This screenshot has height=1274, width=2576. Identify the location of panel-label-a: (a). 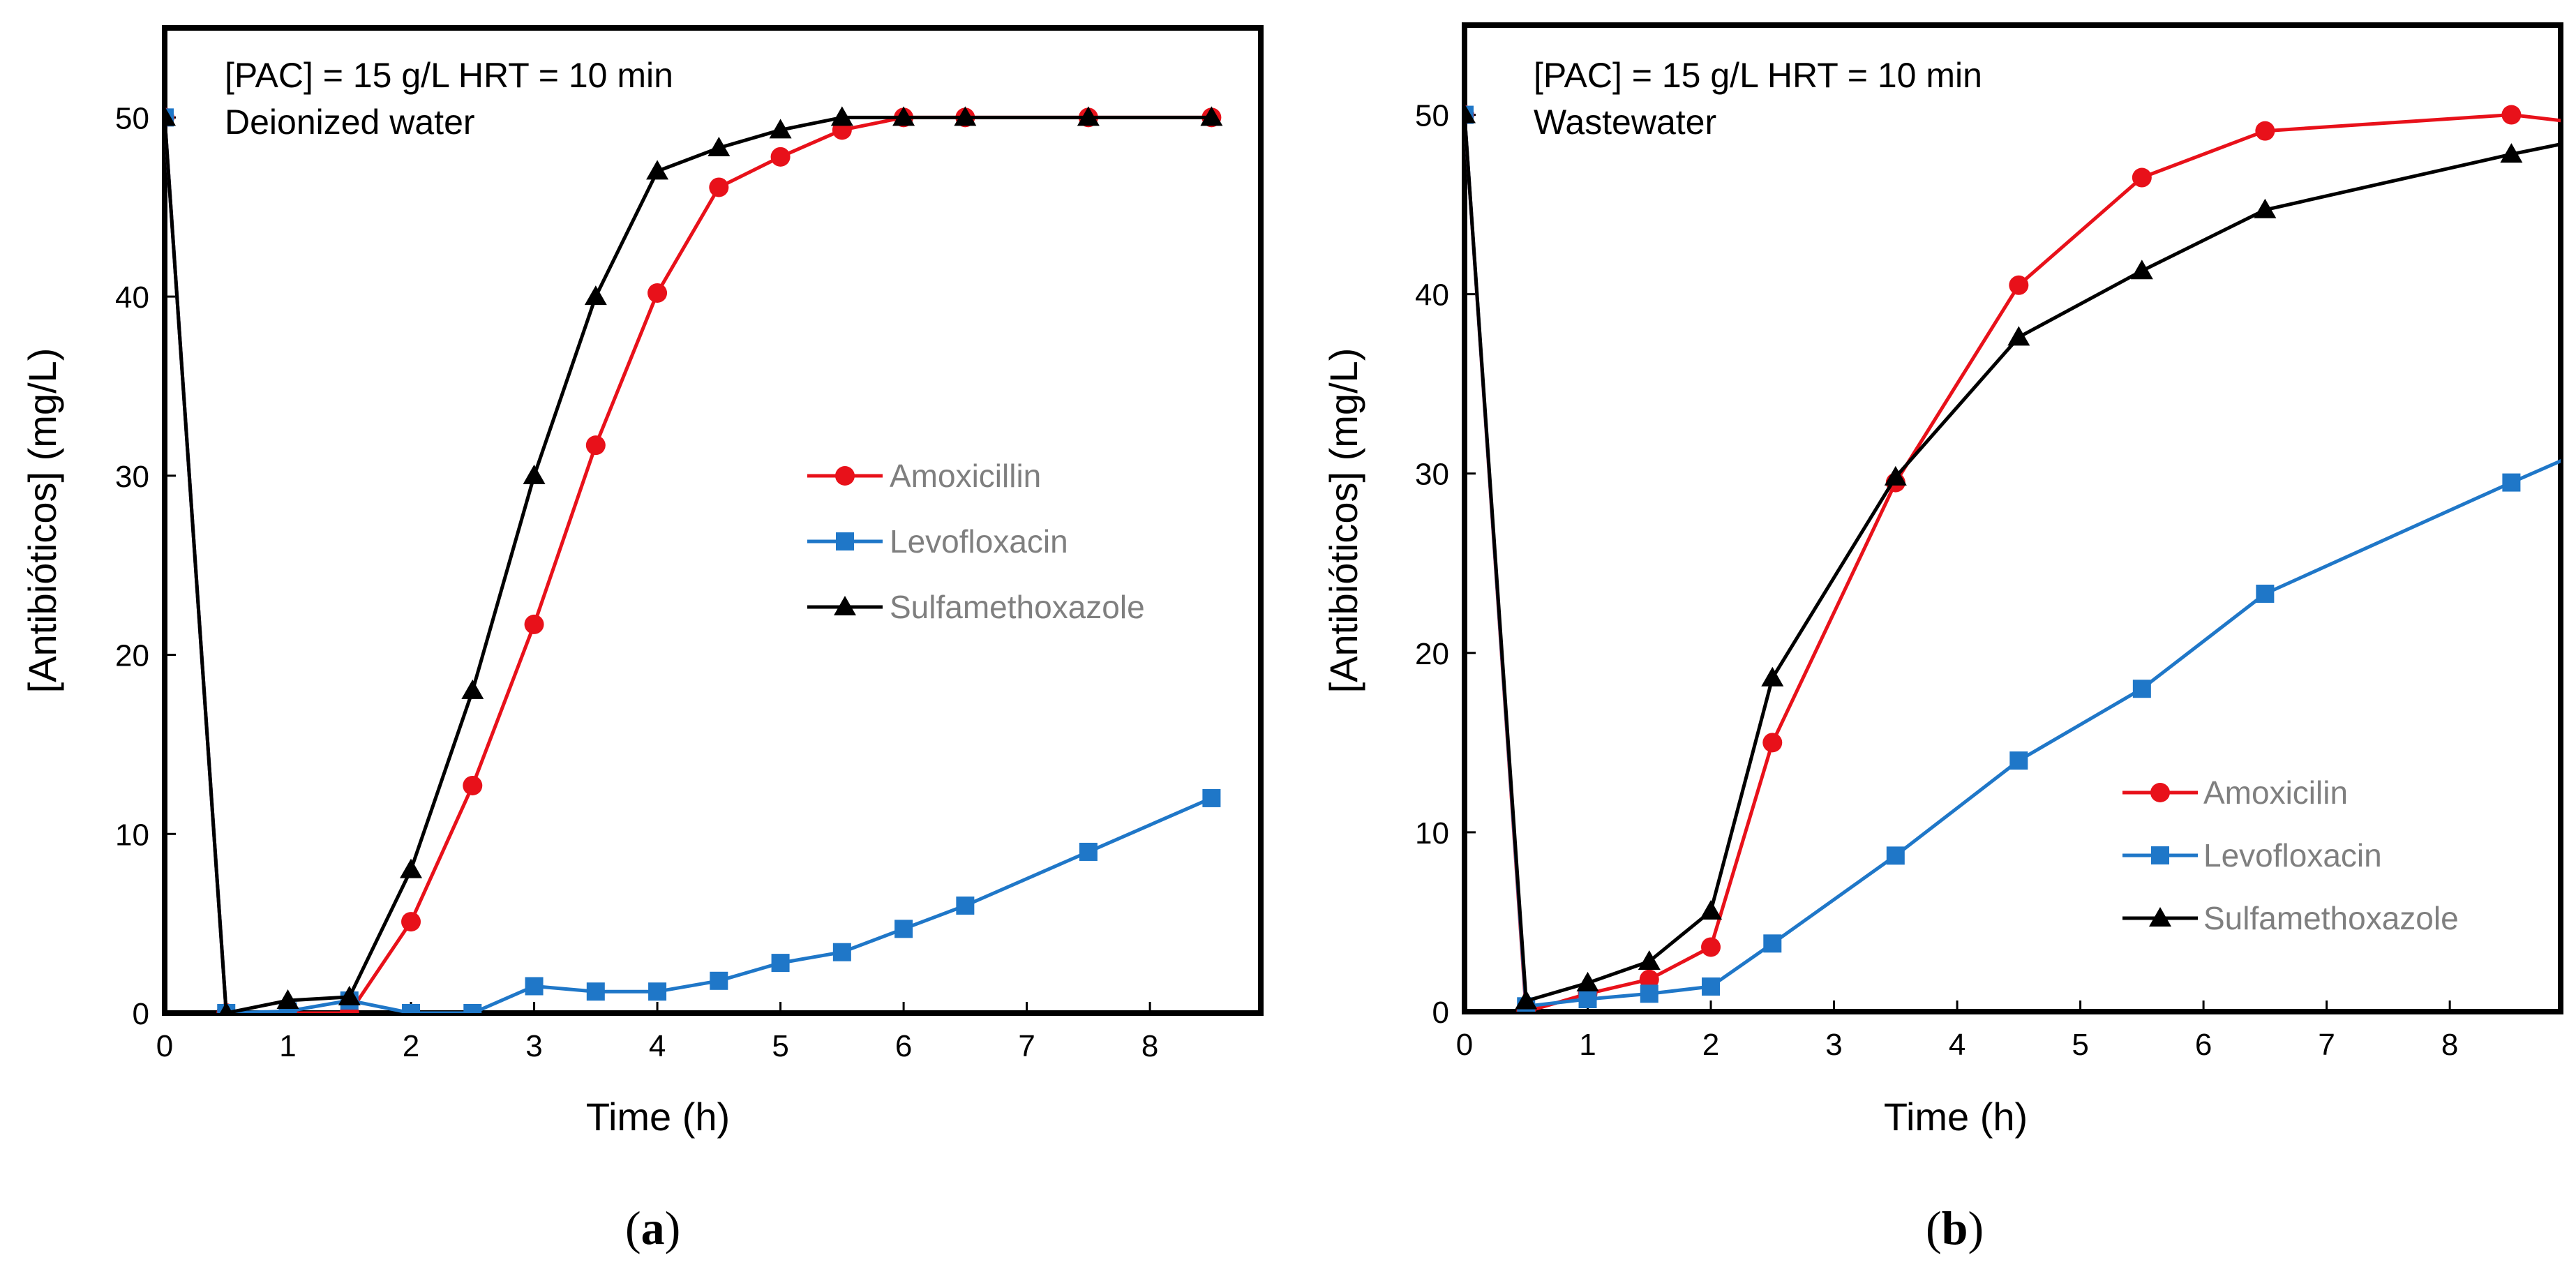
(652, 1227).